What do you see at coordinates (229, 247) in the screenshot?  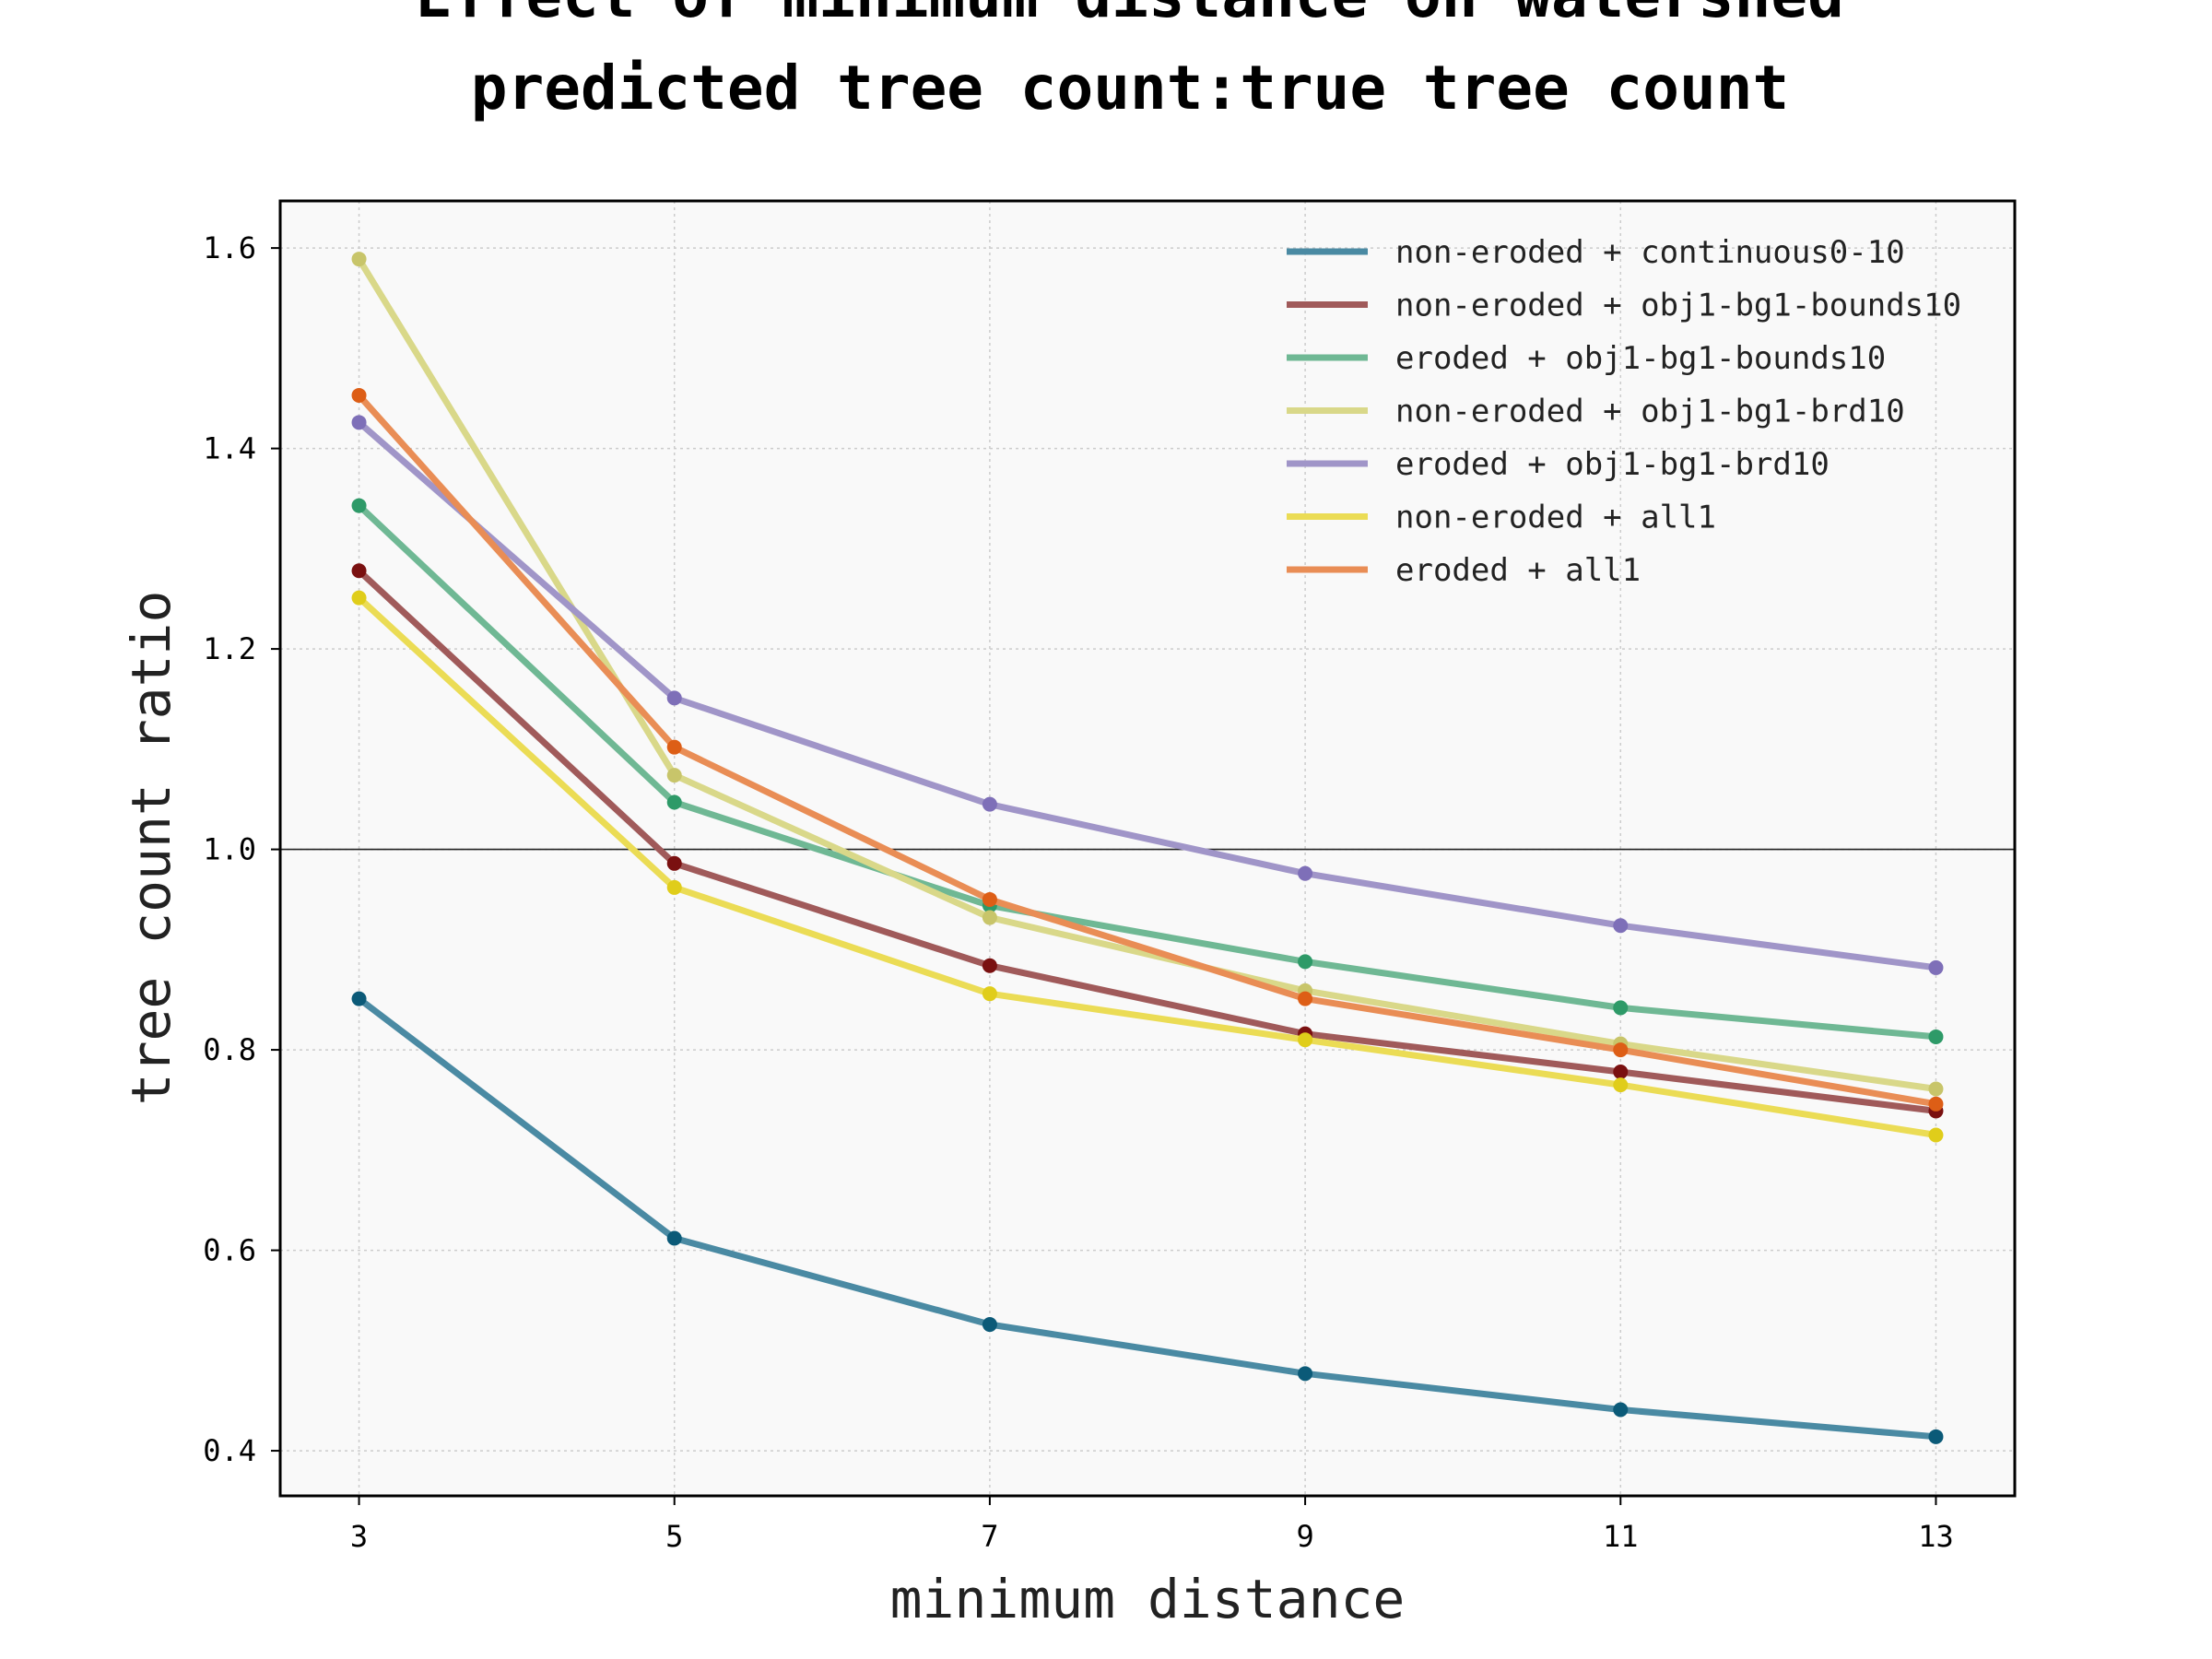 I see `y-tick-label: 1.6` at bounding box center [229, 247].